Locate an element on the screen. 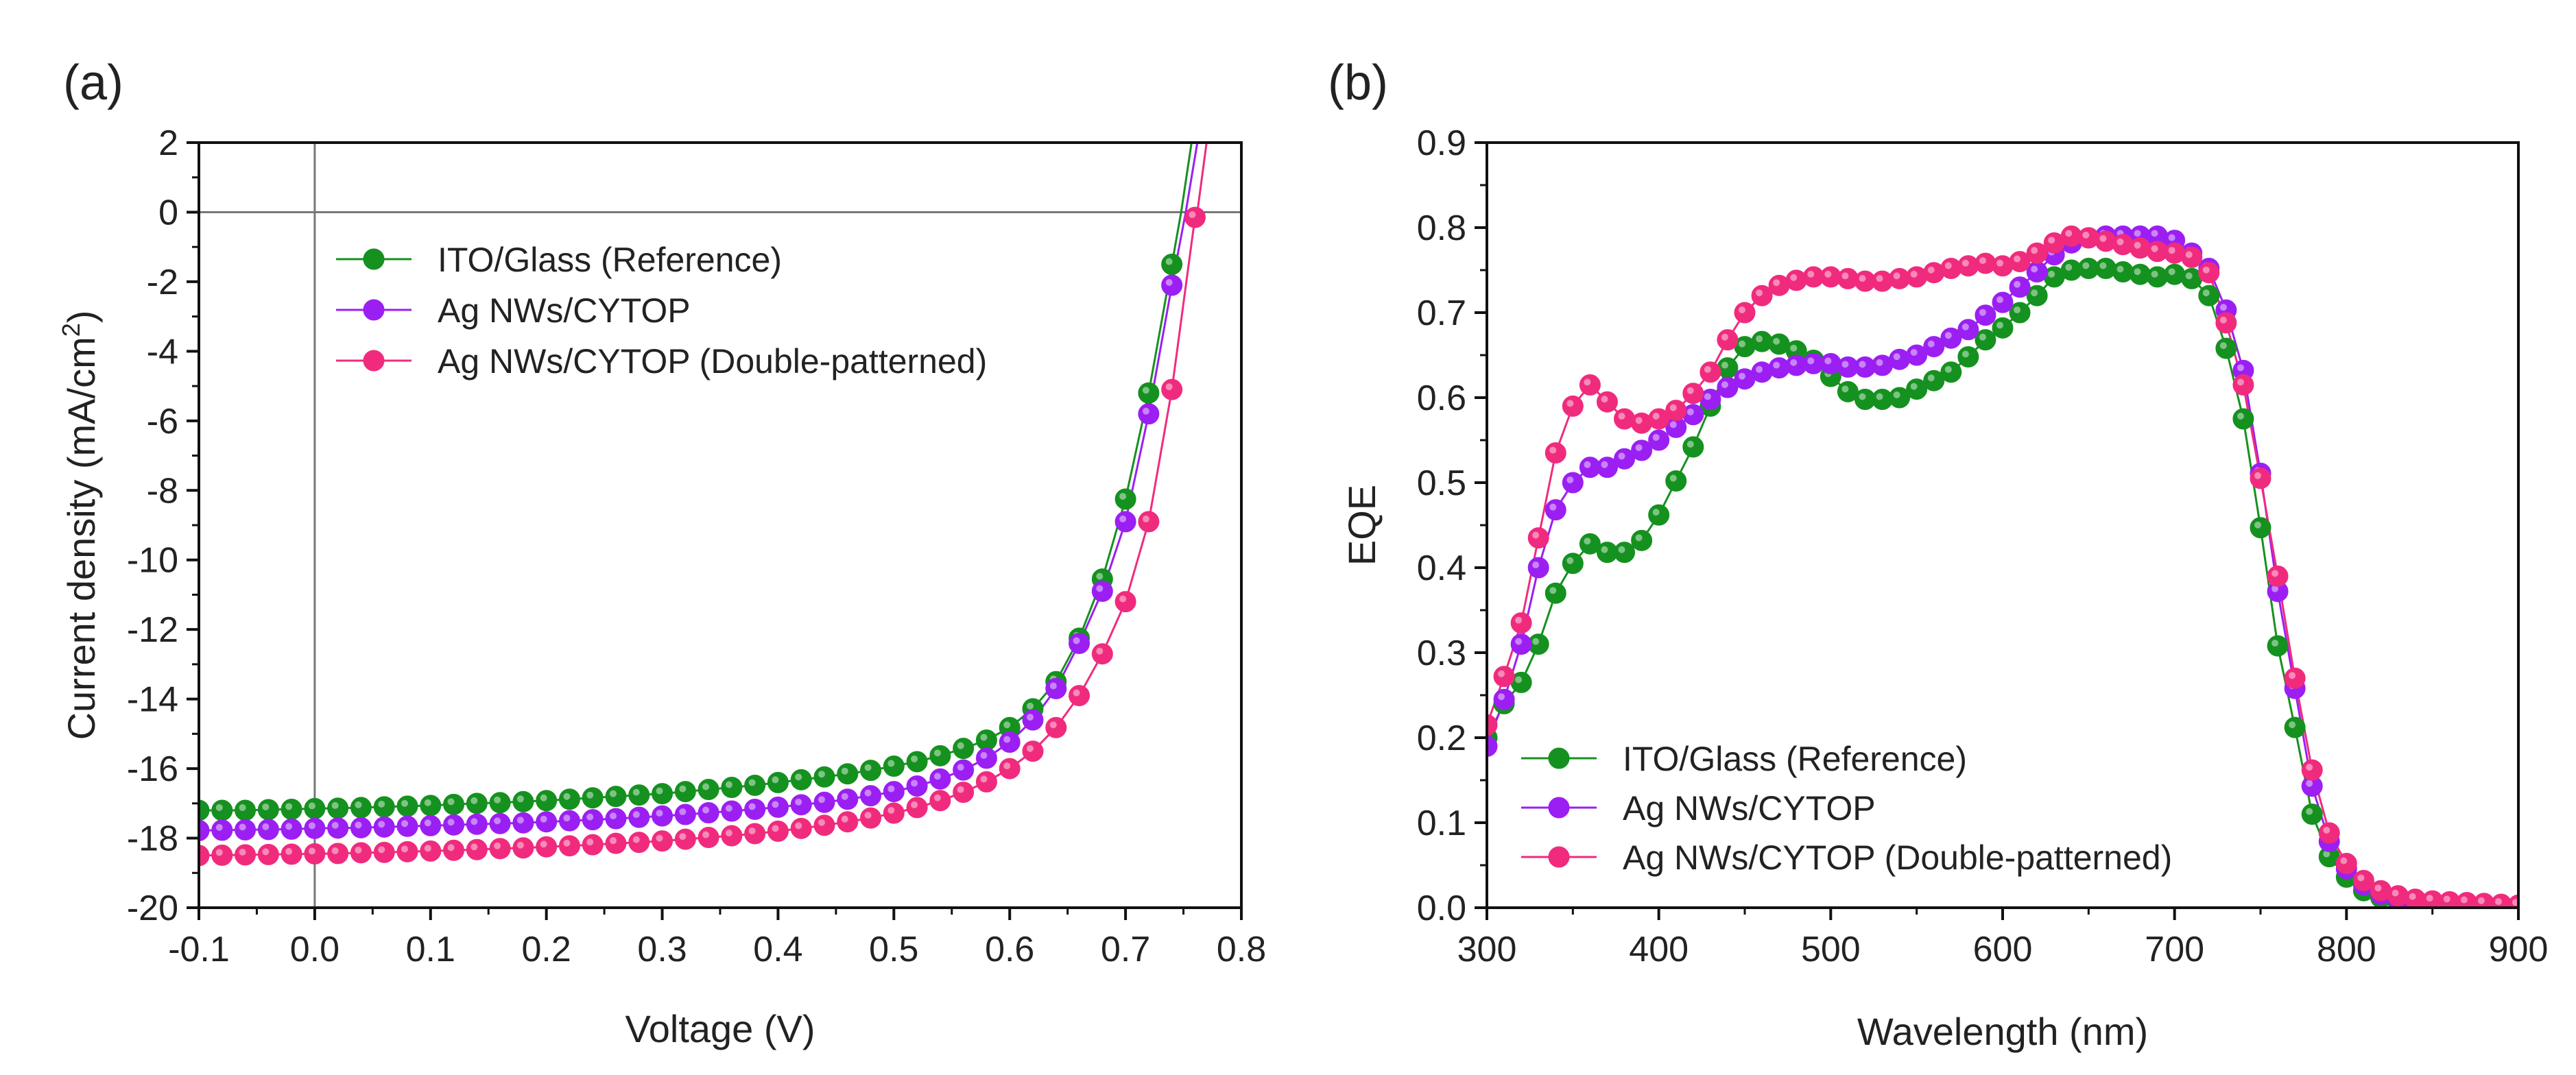  panel-b-y-axis-title: EQE is located at coordinates (1361, 525).